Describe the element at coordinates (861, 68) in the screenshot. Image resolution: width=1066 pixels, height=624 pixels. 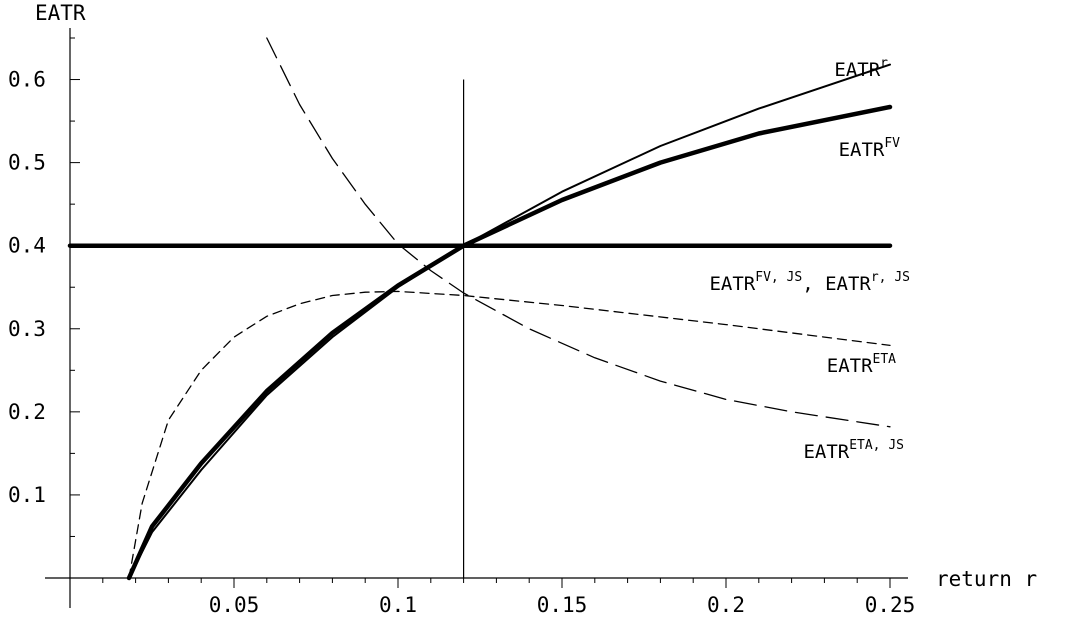
I see `series-annotation-0: EATRr` at that location.